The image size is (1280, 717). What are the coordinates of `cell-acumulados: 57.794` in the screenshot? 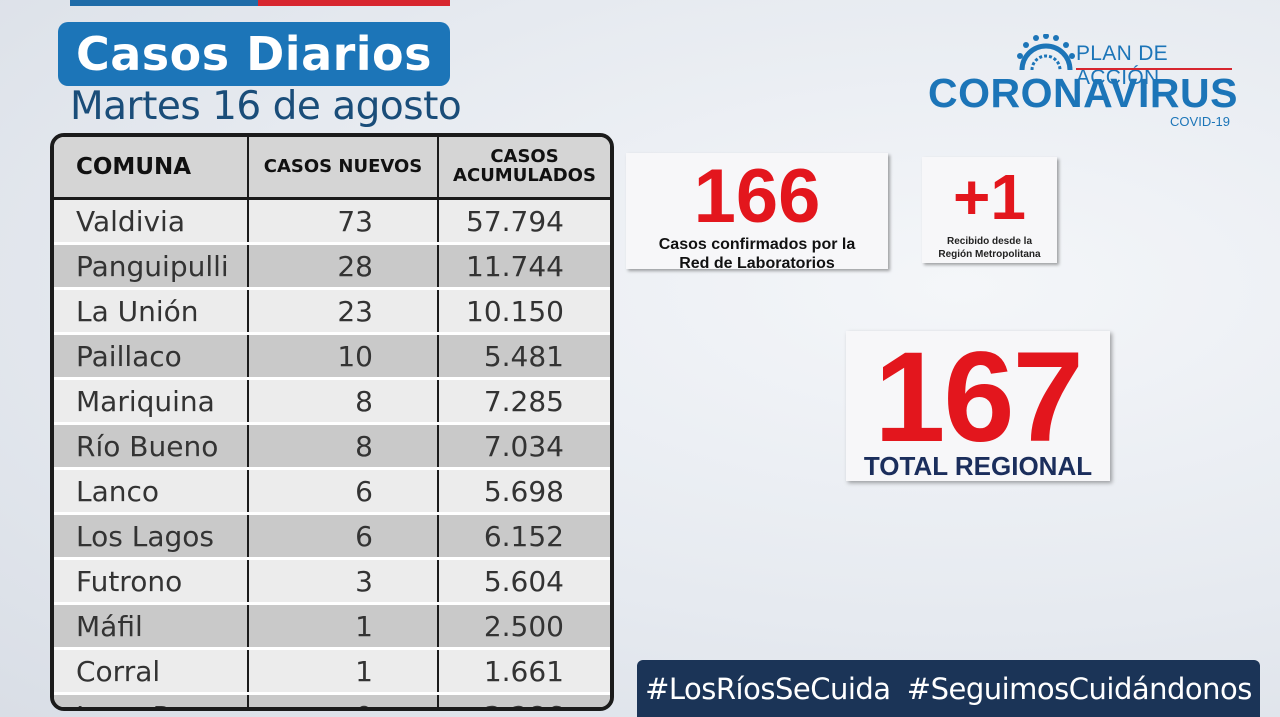 It's located at (524, 220).